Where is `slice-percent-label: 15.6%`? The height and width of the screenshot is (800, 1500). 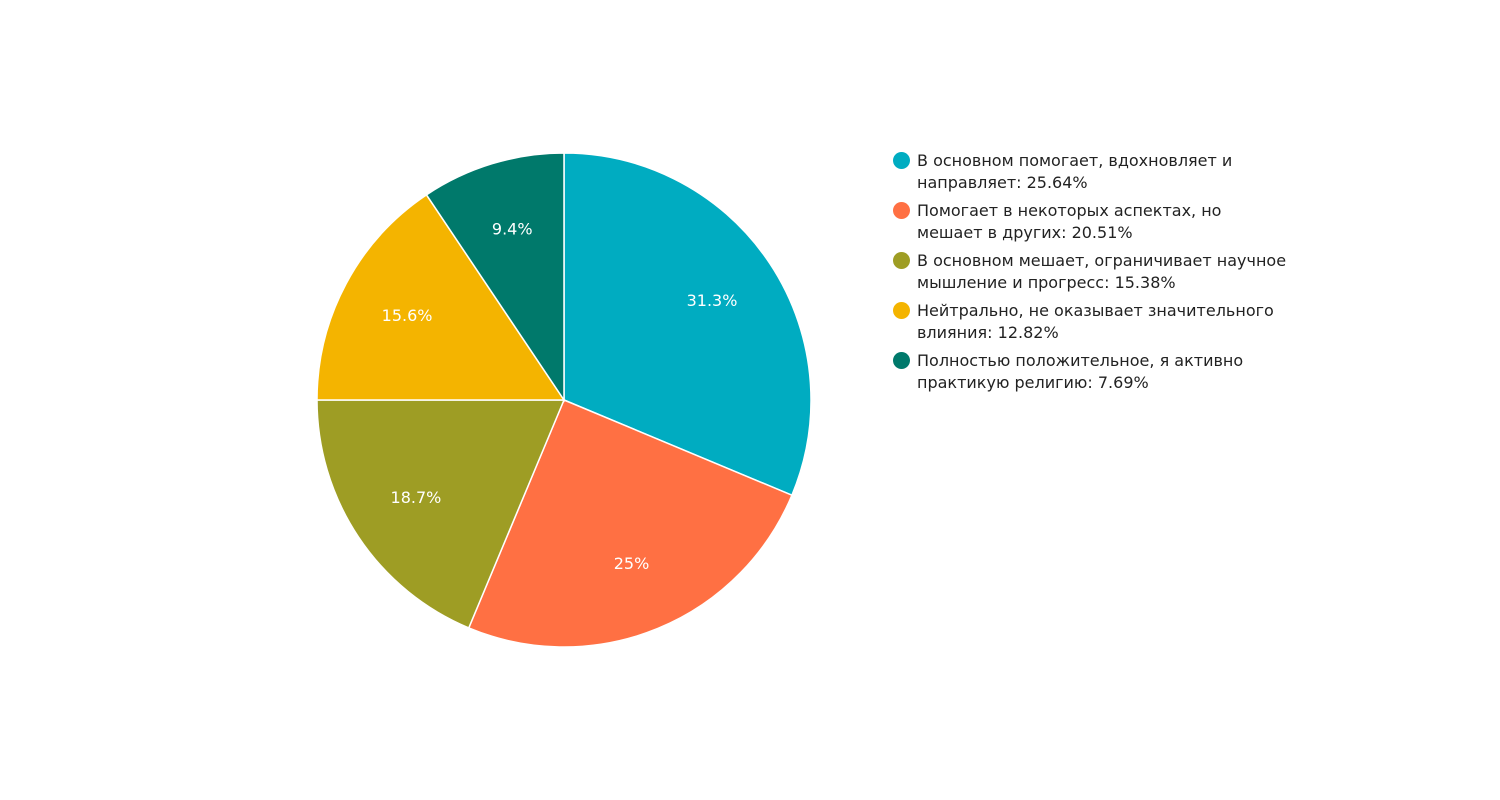
slice-percent-label: 15.6% is located at coordinates (407, 315).